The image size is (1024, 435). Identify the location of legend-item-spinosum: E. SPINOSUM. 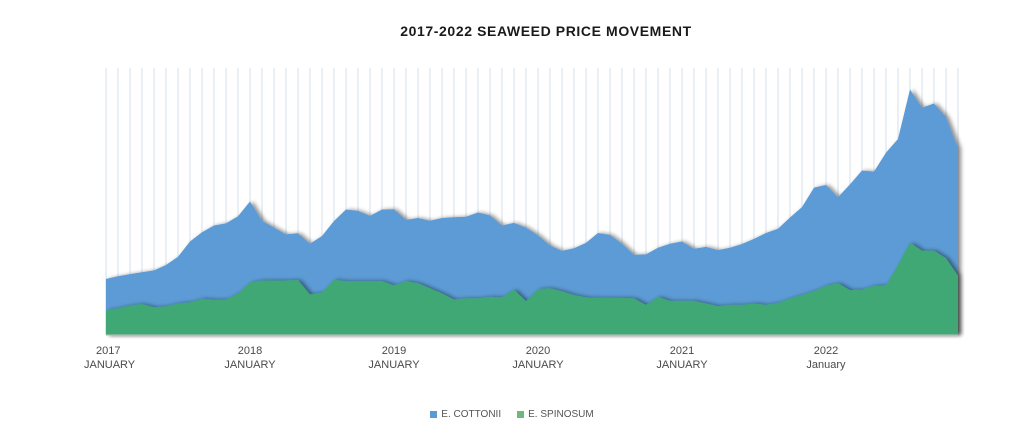
(555, 414).